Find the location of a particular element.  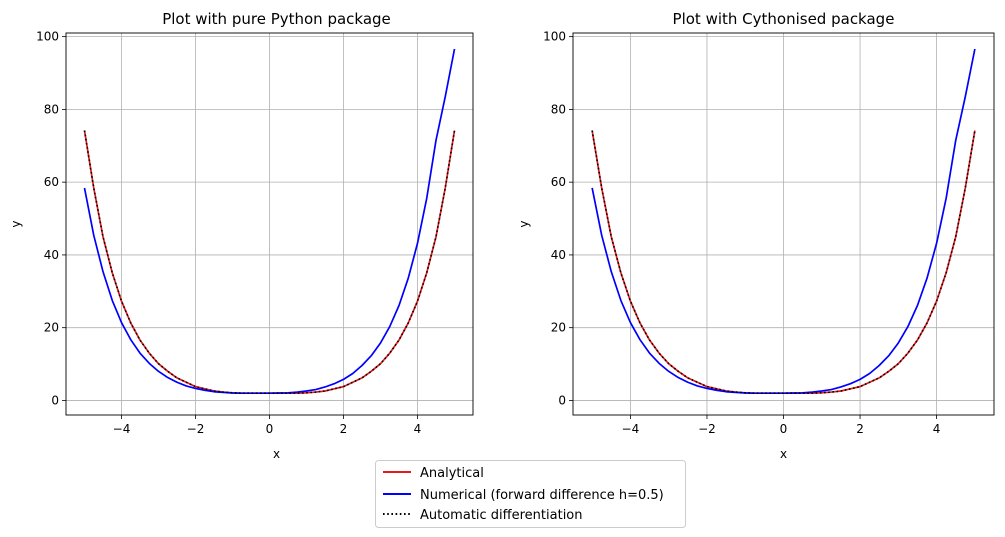

right-y-axis-label: y is located at coordinates (524, 223).